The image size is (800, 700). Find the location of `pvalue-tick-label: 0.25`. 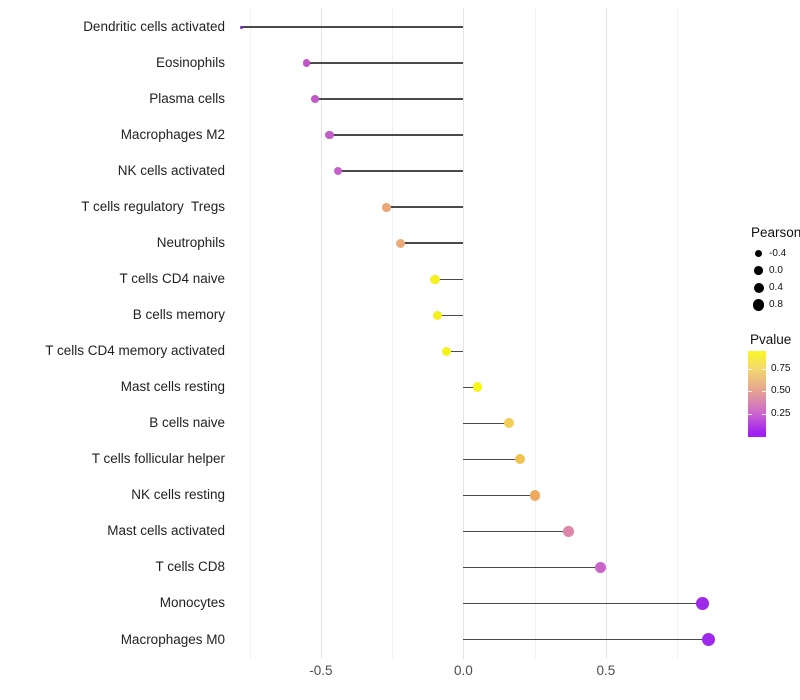

pvalue-tick-label: 0.25 is located at coordinates (781, 414).